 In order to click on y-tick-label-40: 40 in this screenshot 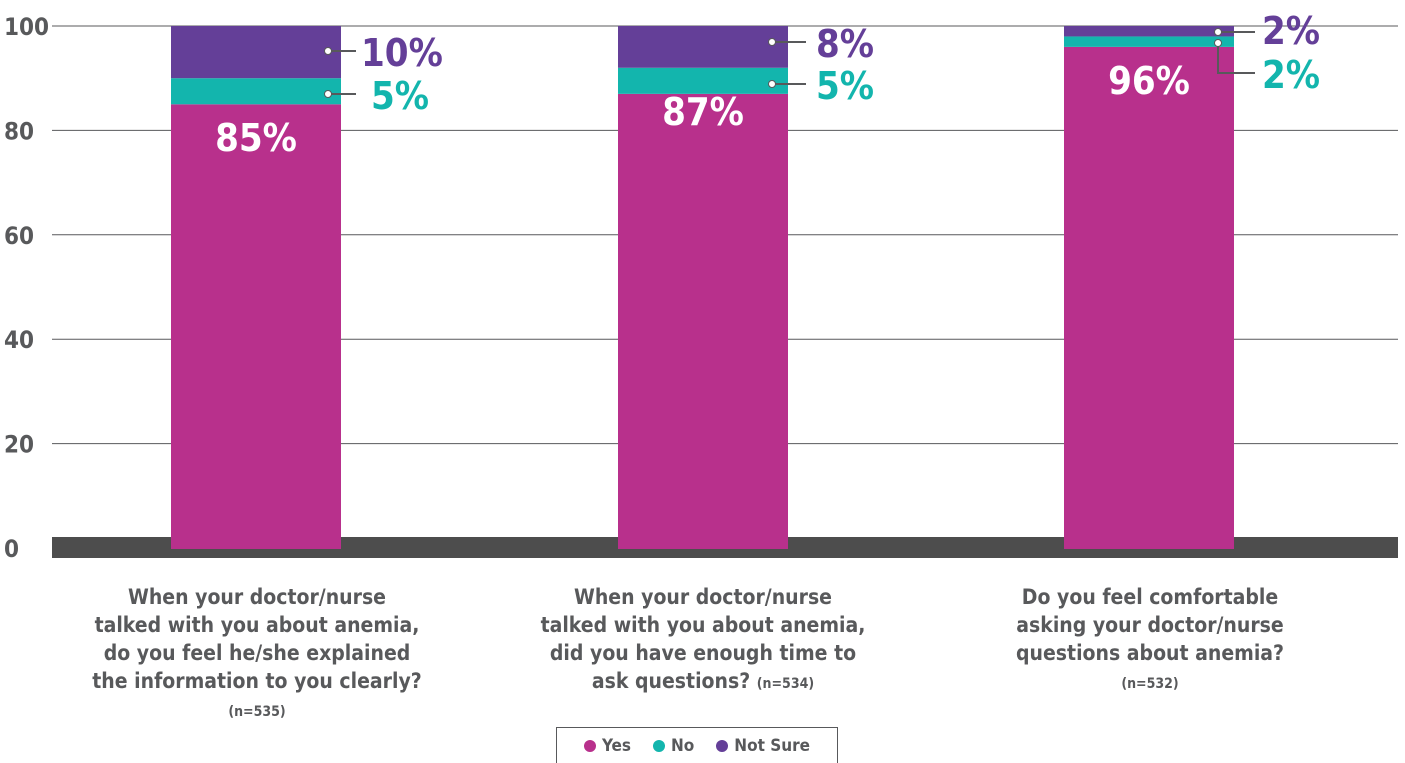, I will do `click(19, 340)`.